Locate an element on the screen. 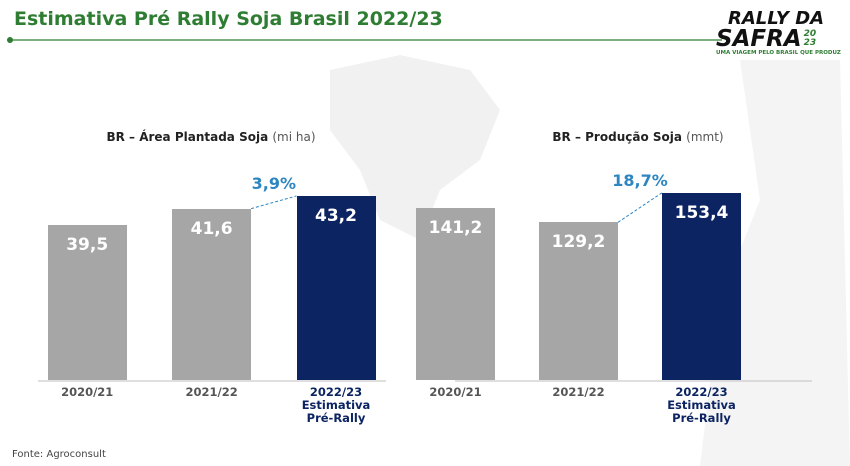 This screenshot has height=466, width=850. logo-year-top: 20 is located at coordinates (810, 34).